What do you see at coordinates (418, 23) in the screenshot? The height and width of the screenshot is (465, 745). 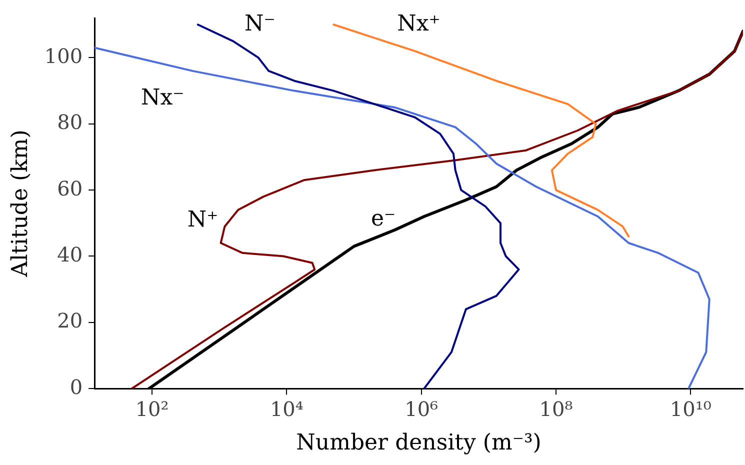 I see `series-label: Nx⁺` at bounding box center [418, 23].